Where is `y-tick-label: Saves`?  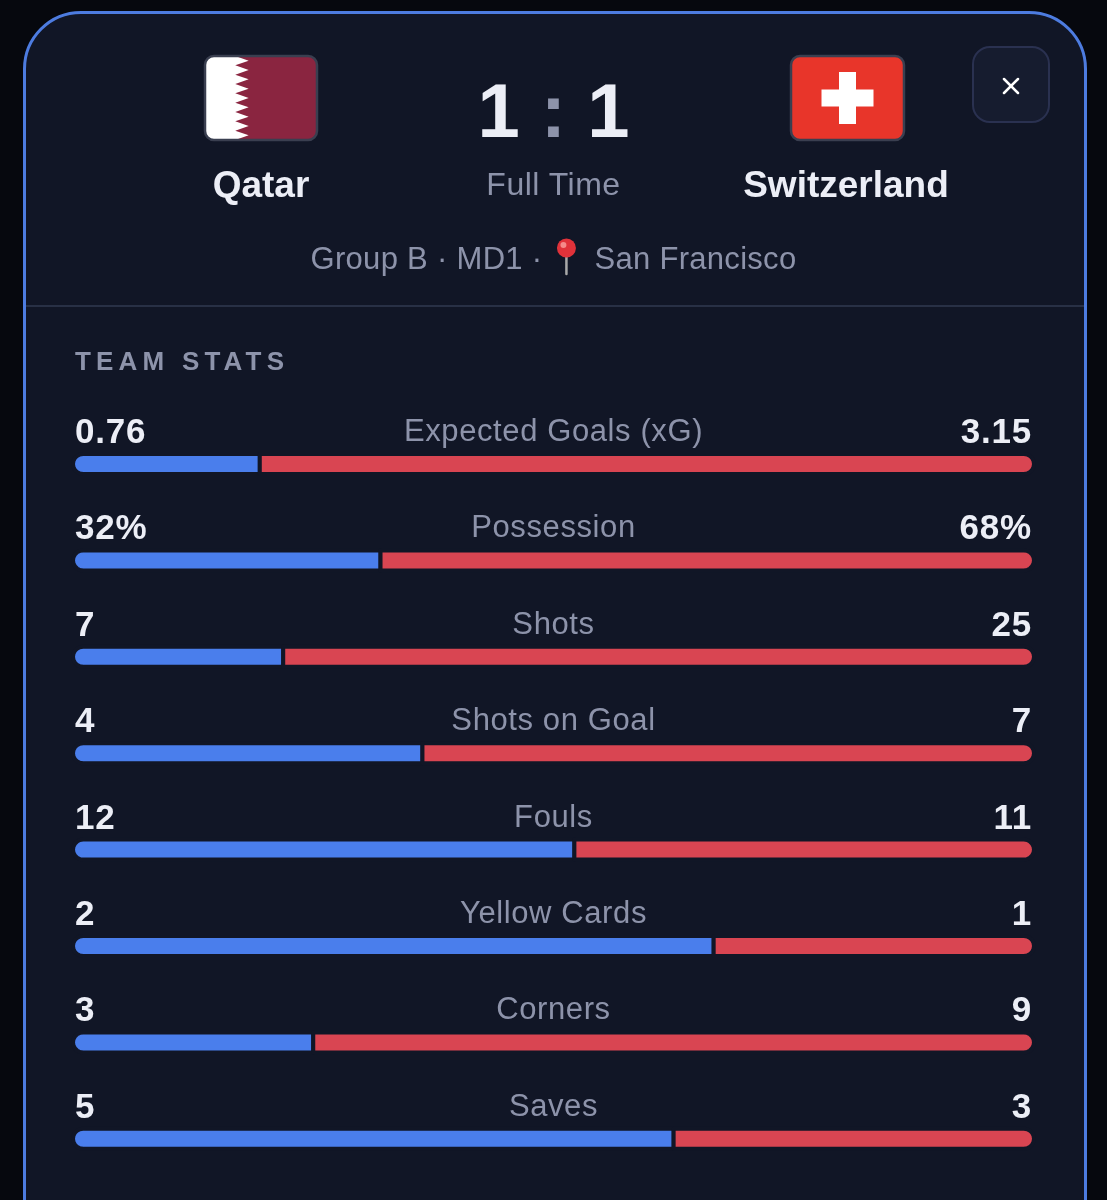 y-tick-label: Saves is located at coordinates (553, 1105).